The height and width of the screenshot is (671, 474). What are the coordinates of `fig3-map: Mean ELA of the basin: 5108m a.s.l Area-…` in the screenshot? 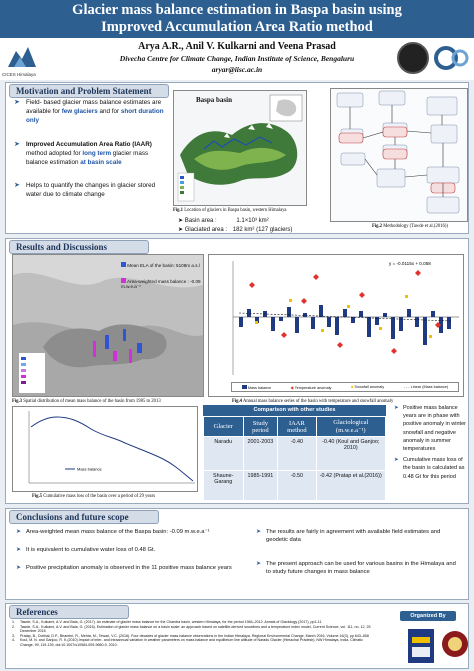 It's located at (108, 325).